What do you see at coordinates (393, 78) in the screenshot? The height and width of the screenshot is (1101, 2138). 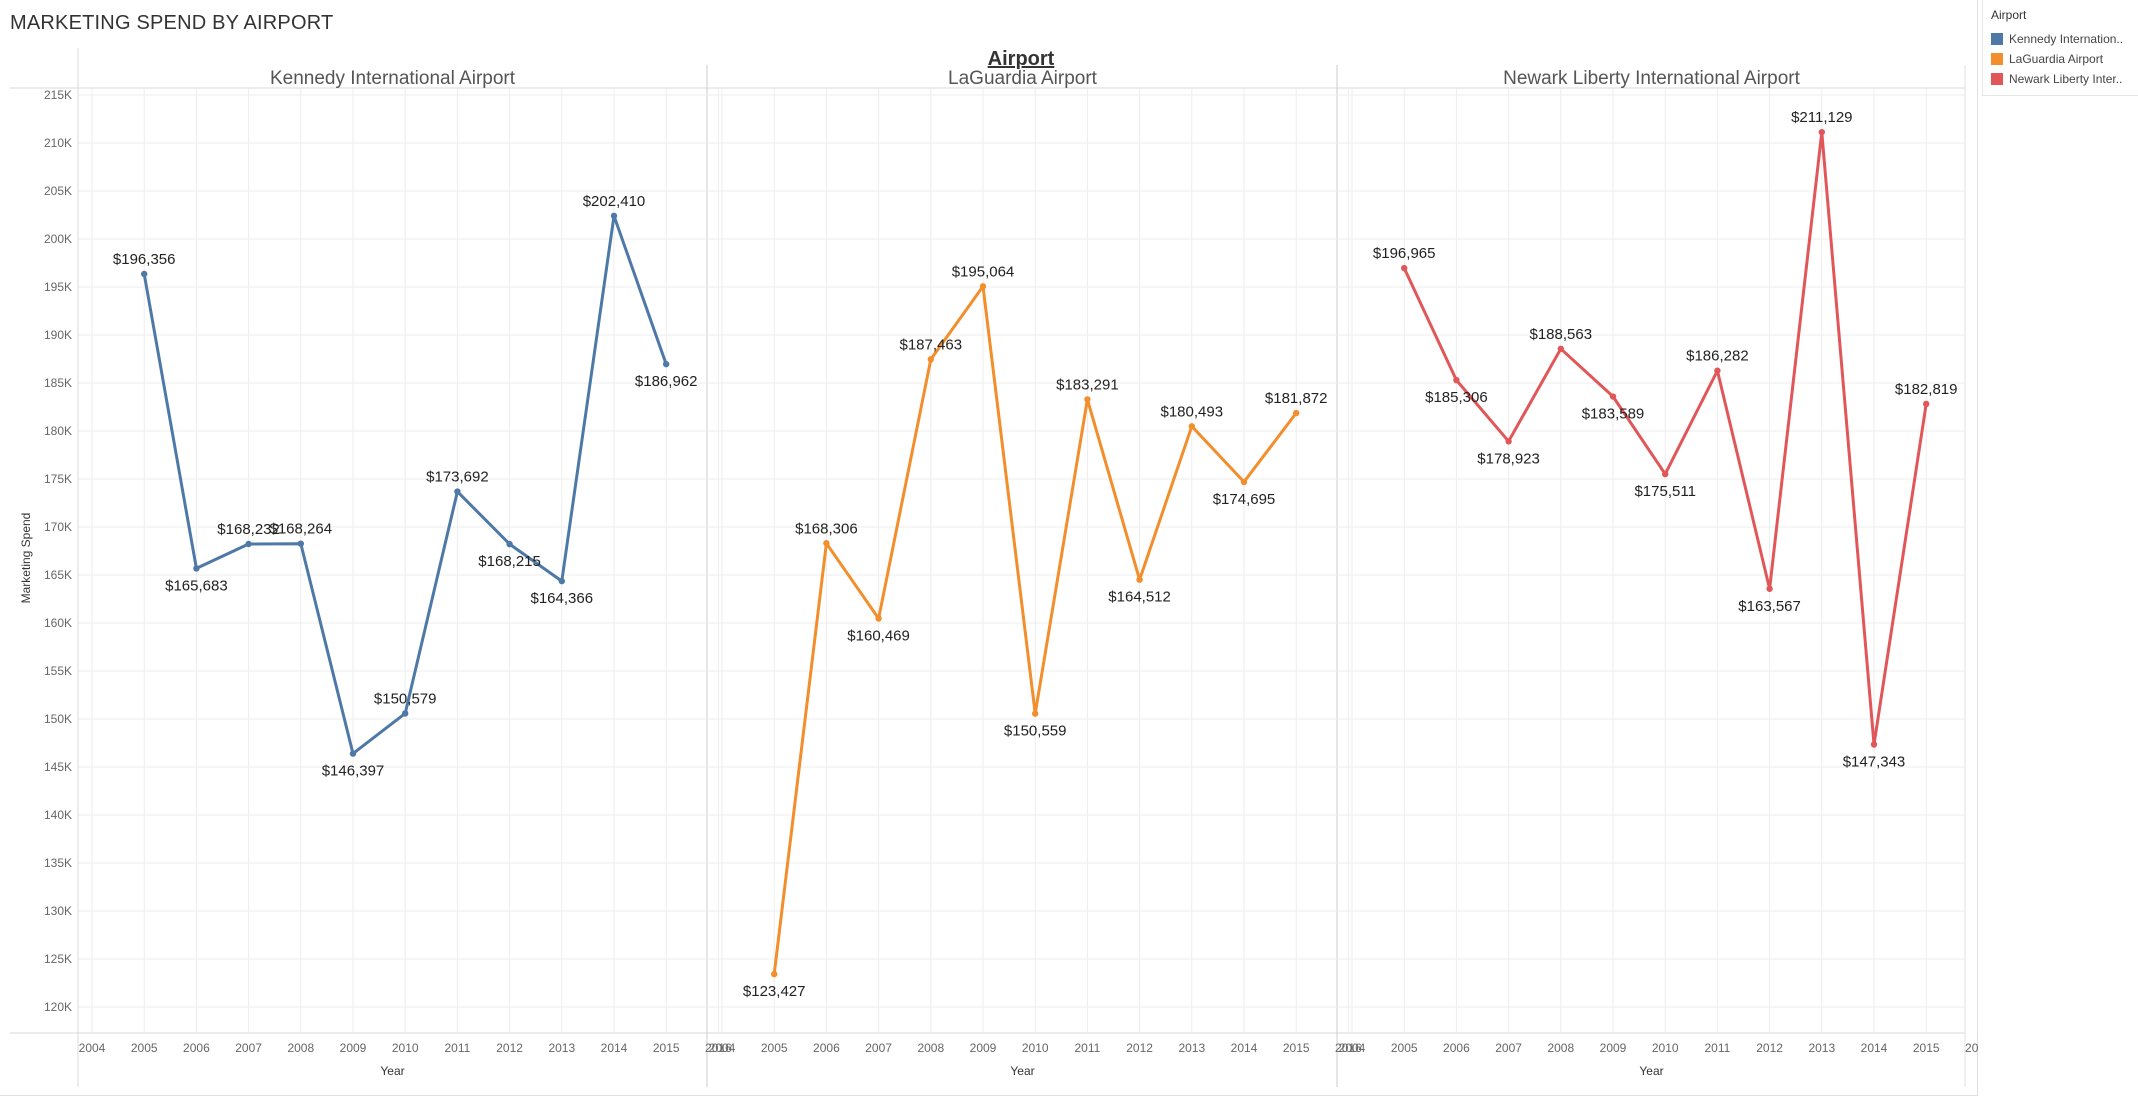 I see `panel-title: Kennedy International Airport` at bounding box center [393, 78].